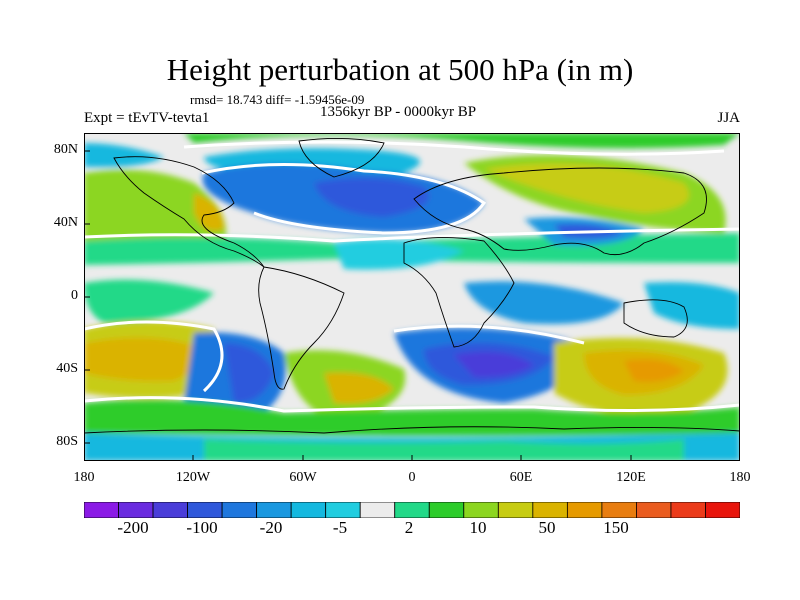  Describe the element at coordinates (341, 157) in the screenshot. I see `greenland-coast` at that location.